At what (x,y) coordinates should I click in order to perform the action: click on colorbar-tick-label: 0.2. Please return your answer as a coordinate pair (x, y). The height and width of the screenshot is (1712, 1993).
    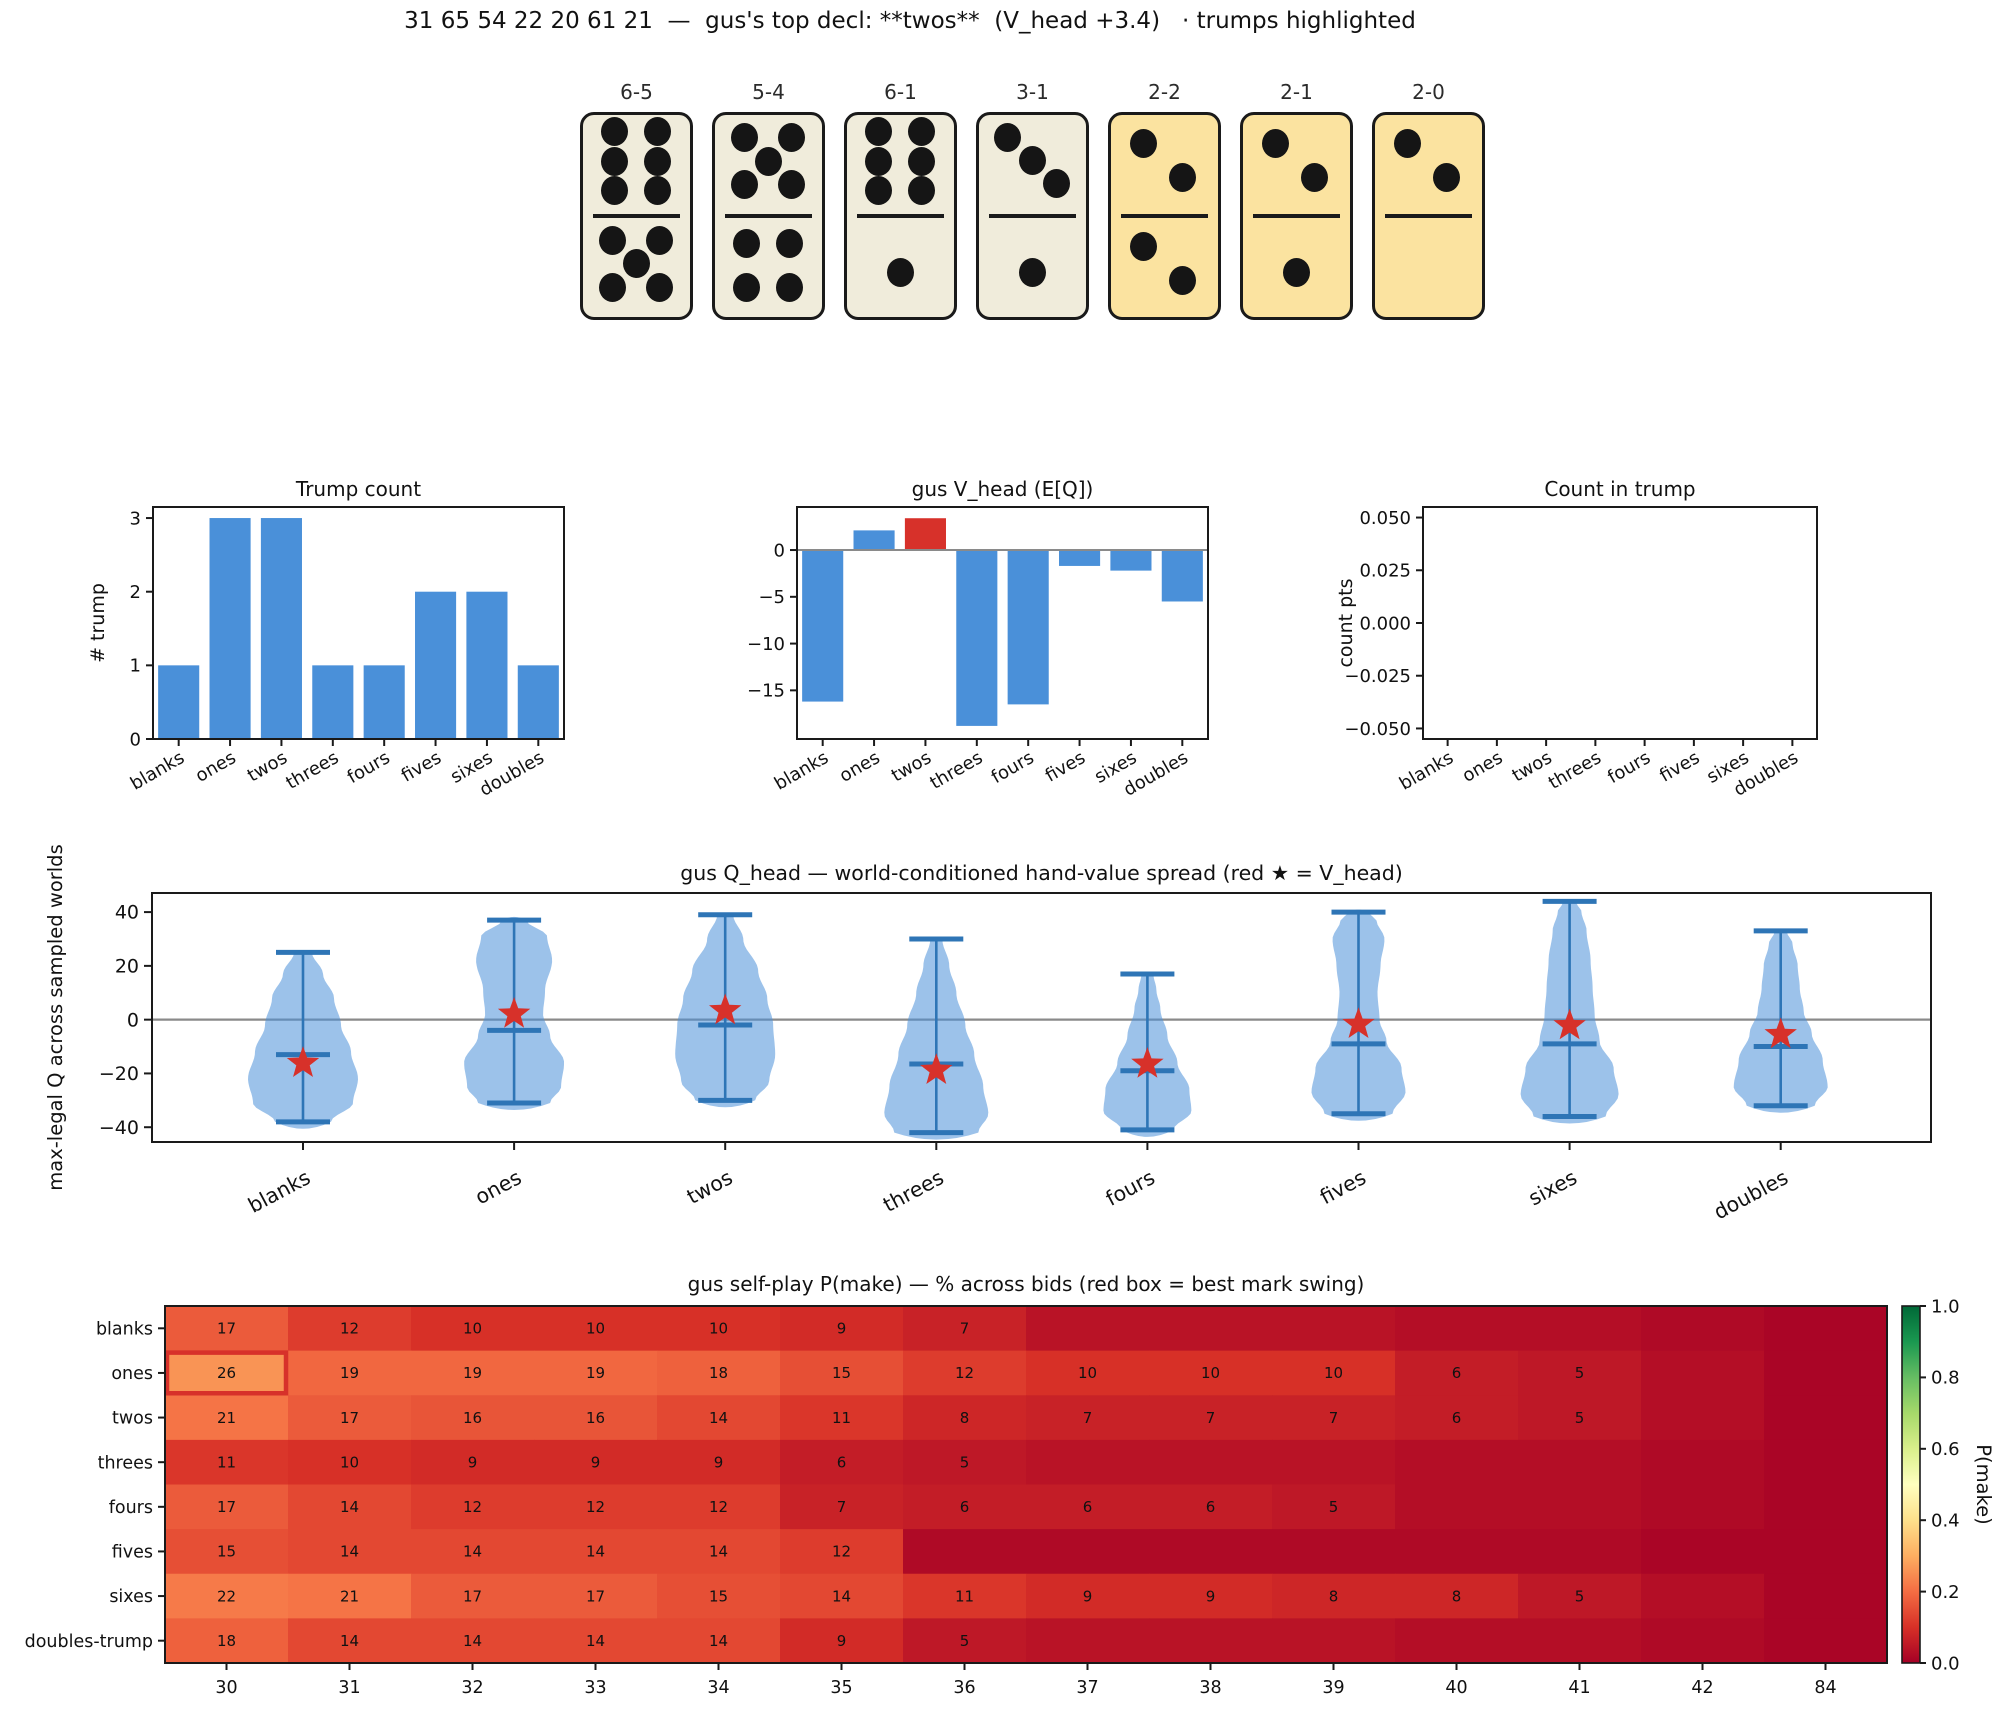
    Looking at the image, I should click on (1945, 1592).